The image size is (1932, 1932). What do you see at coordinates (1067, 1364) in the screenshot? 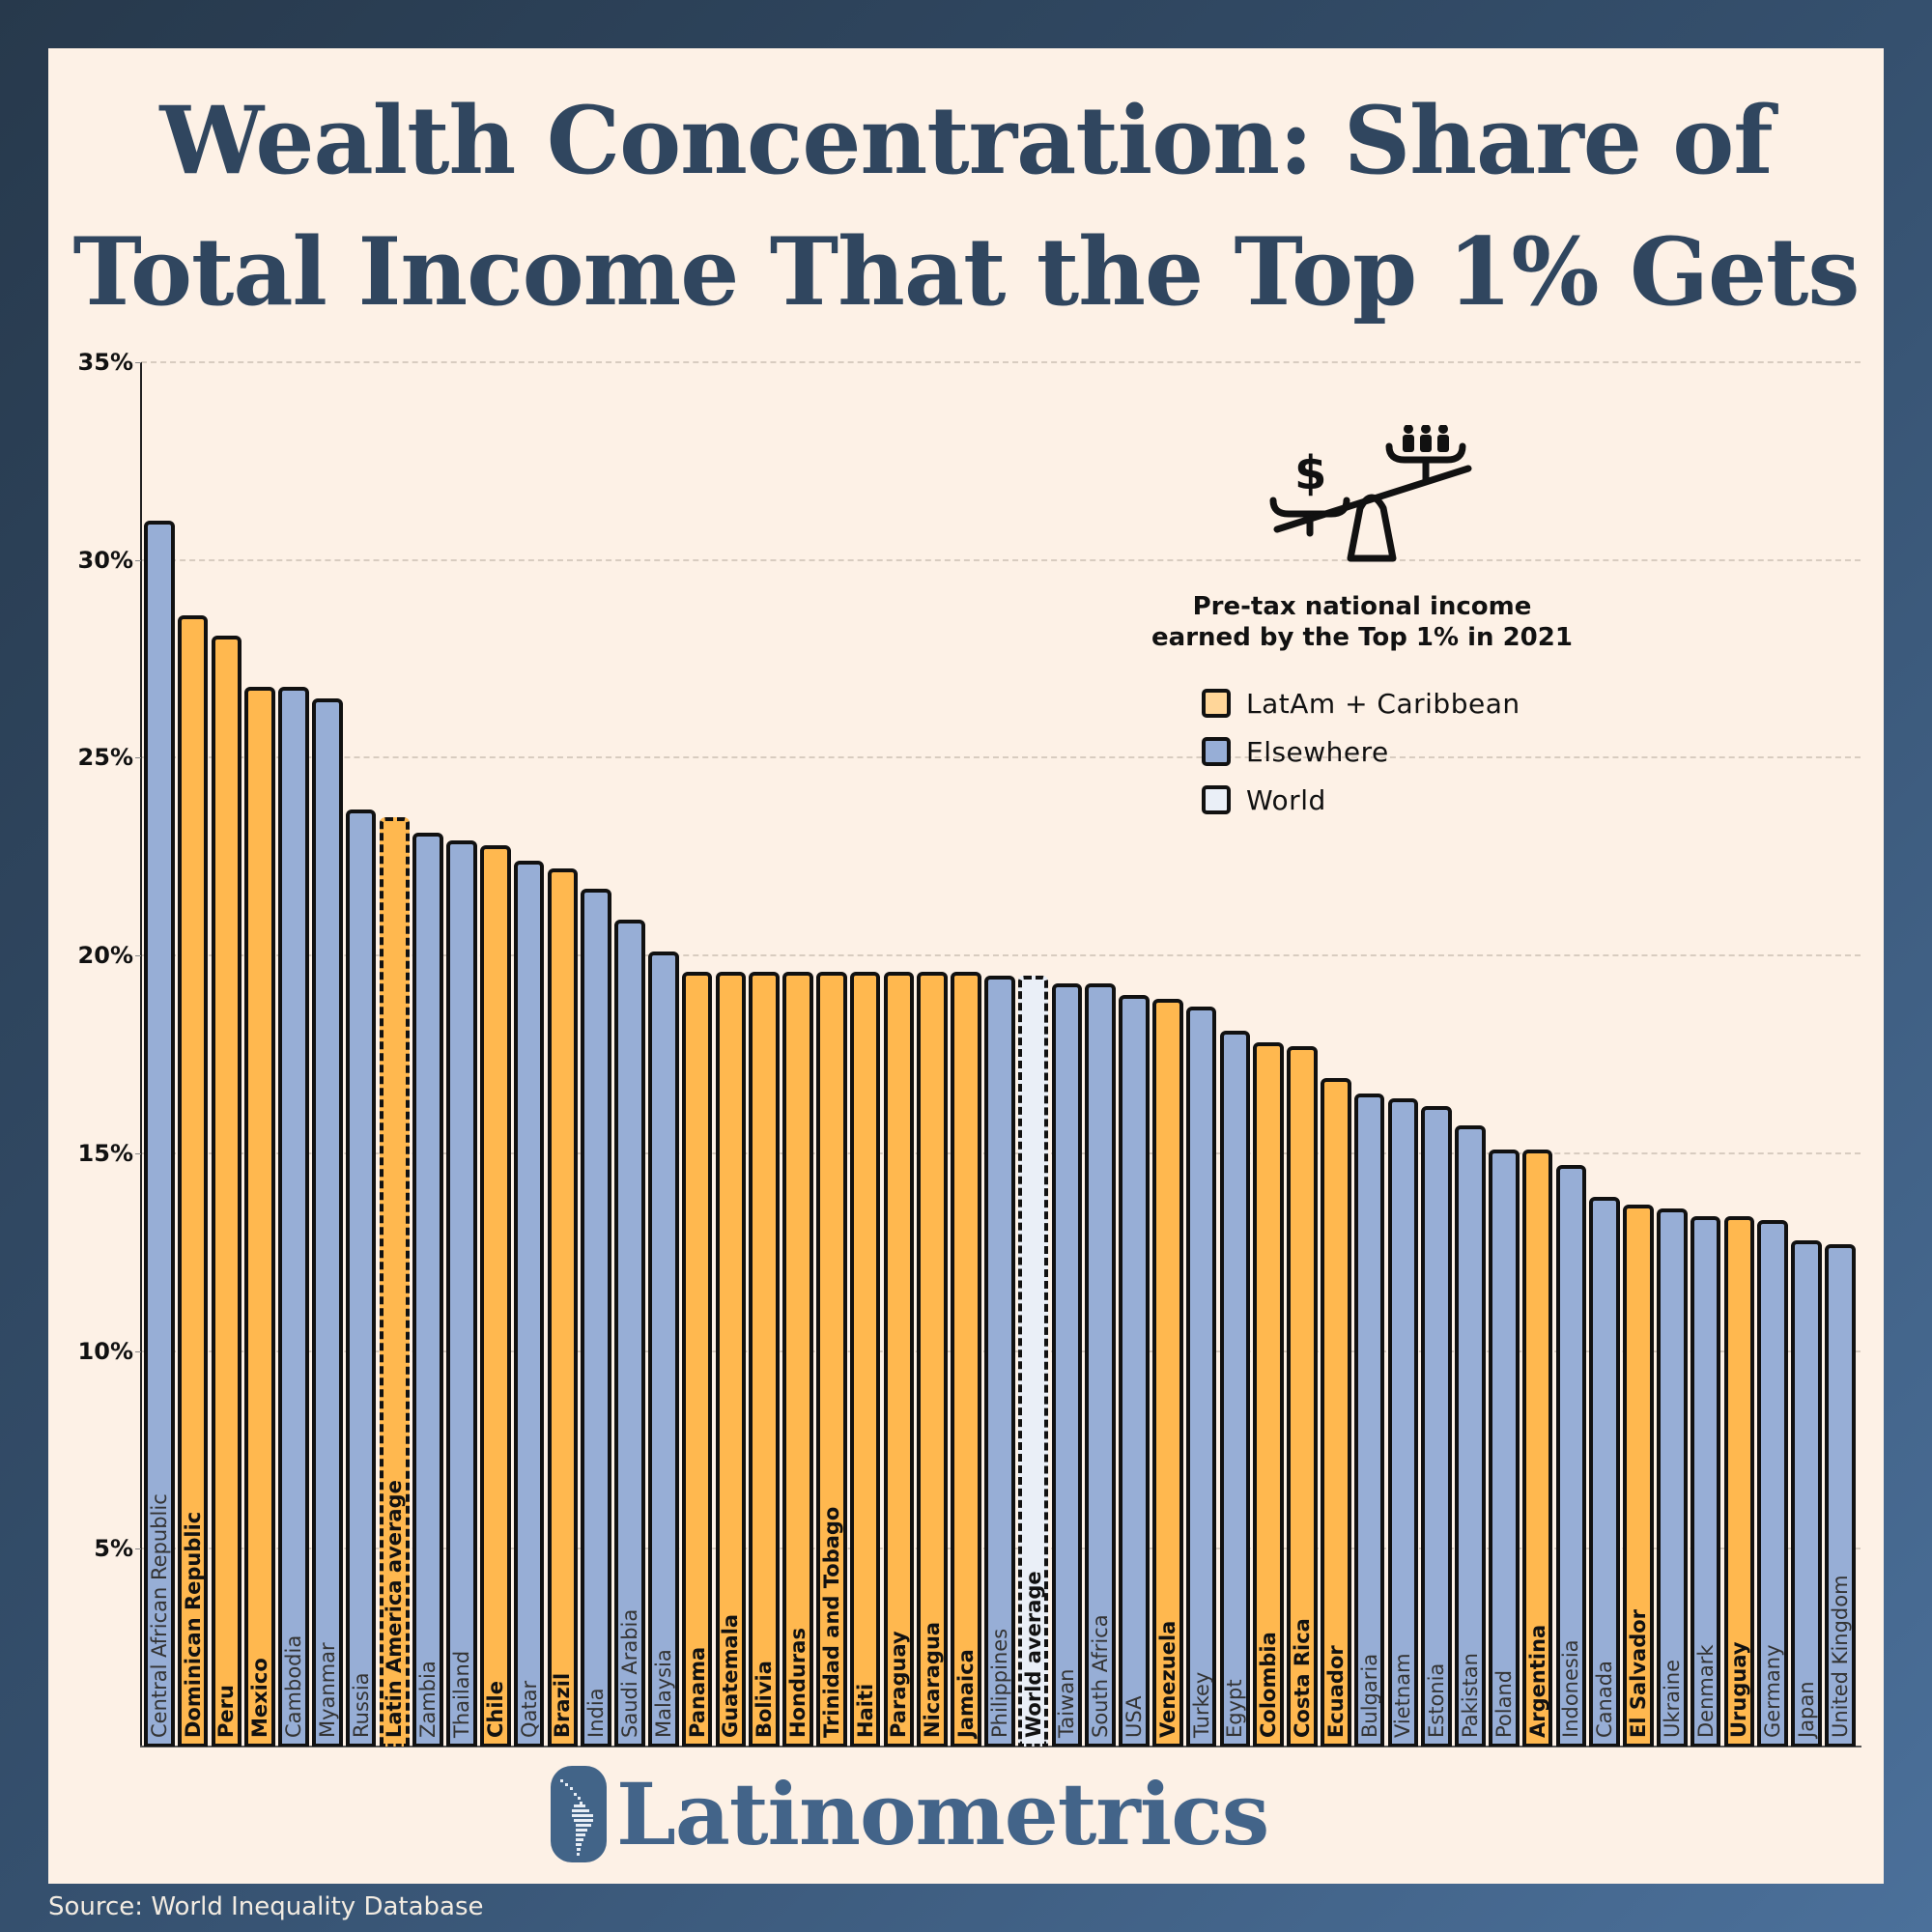
I see `bar-taiwan: Taiwan` at bounding box center [1067, 1364].